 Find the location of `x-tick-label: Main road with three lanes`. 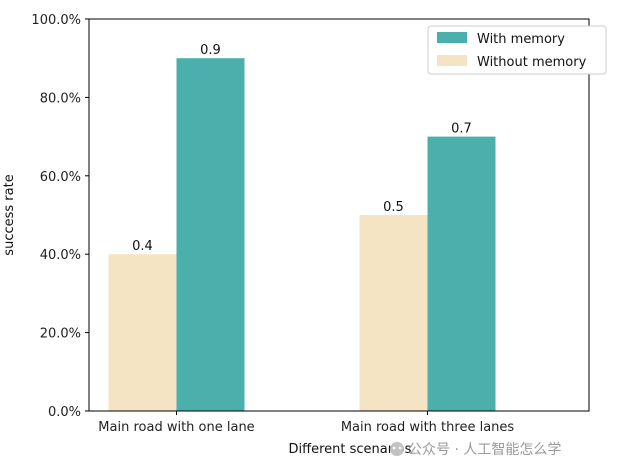

x-tick-label: Main road with three lanes is located at coordinates (428, 427).